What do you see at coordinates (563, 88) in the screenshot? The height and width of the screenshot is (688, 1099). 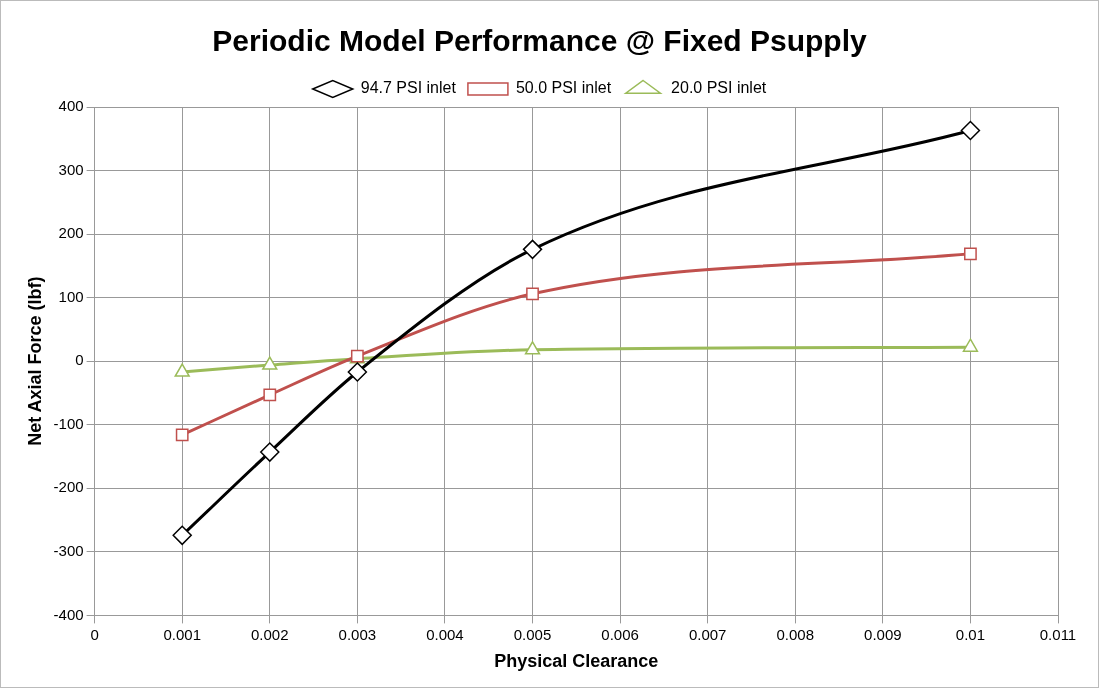 I see `legend-label: 50.0 PSI inlet` at bounding box center [563, 88].